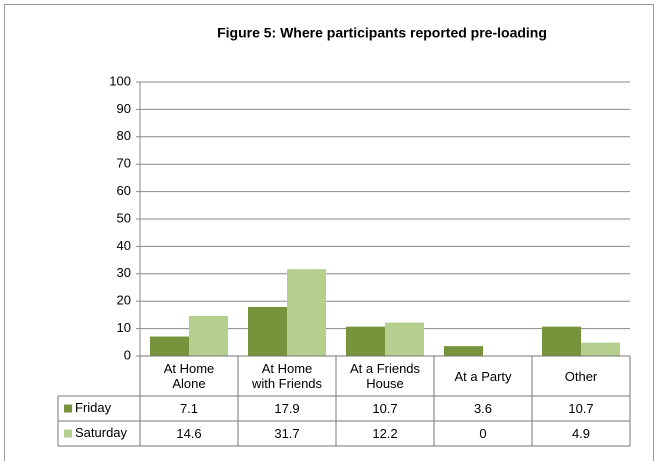 Image resolution: width=660 pixels, height=461 pixels. I want to click on table-value-text: 0, so click(483, 433).